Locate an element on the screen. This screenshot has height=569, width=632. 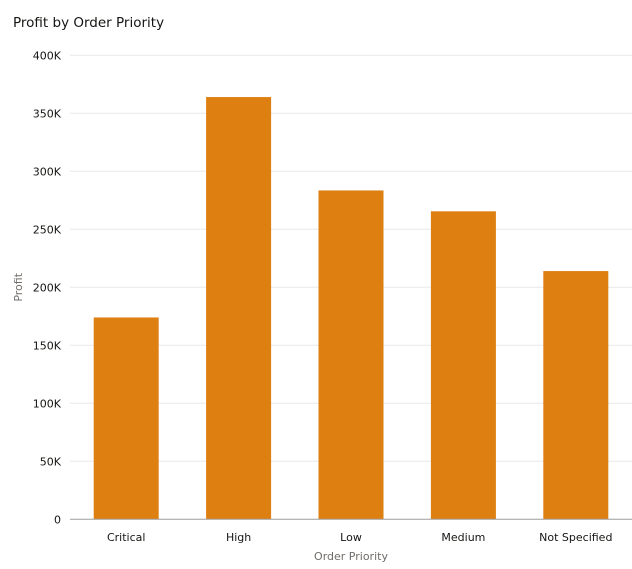
y-tick-label: 200K is located at coordinates (47, 287).